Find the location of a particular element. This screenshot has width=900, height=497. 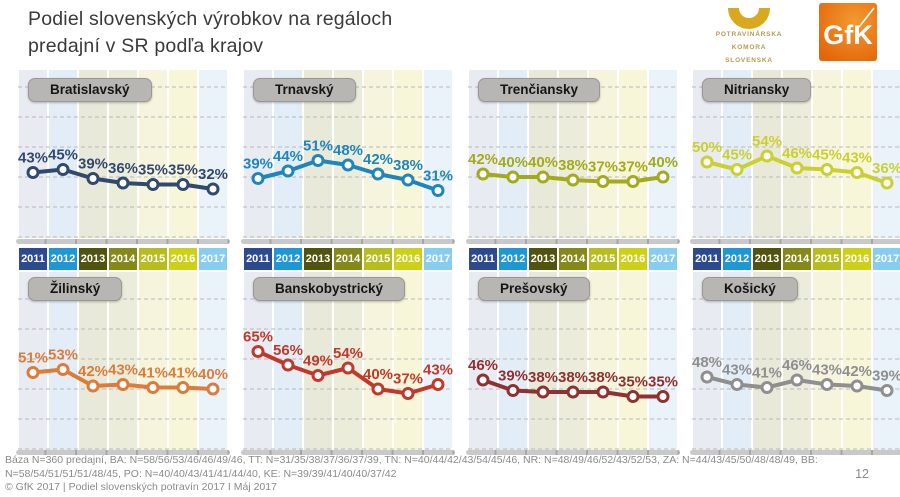

page-title-line1: Podiel slovenských výrobkov na regáloch is located at coordinates (210, 19).